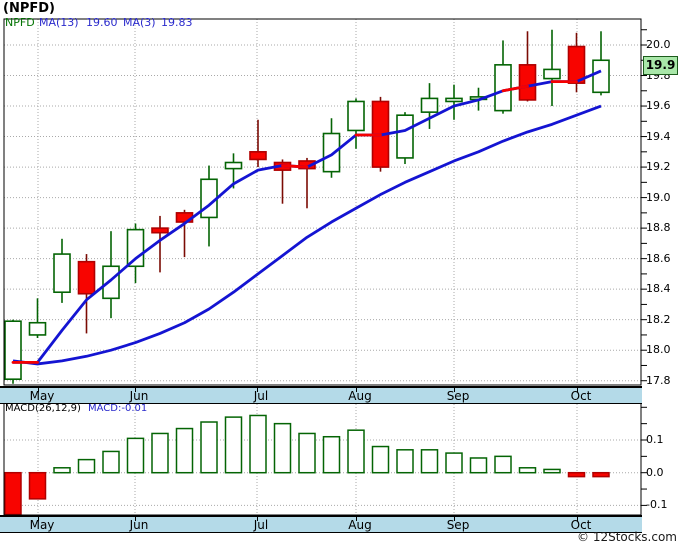 This screenshot has width=680, height=546. What do you see at coordinates (644, 267) in the screenshot?
I see `axis-ticks` at bounding box center [644, 267].